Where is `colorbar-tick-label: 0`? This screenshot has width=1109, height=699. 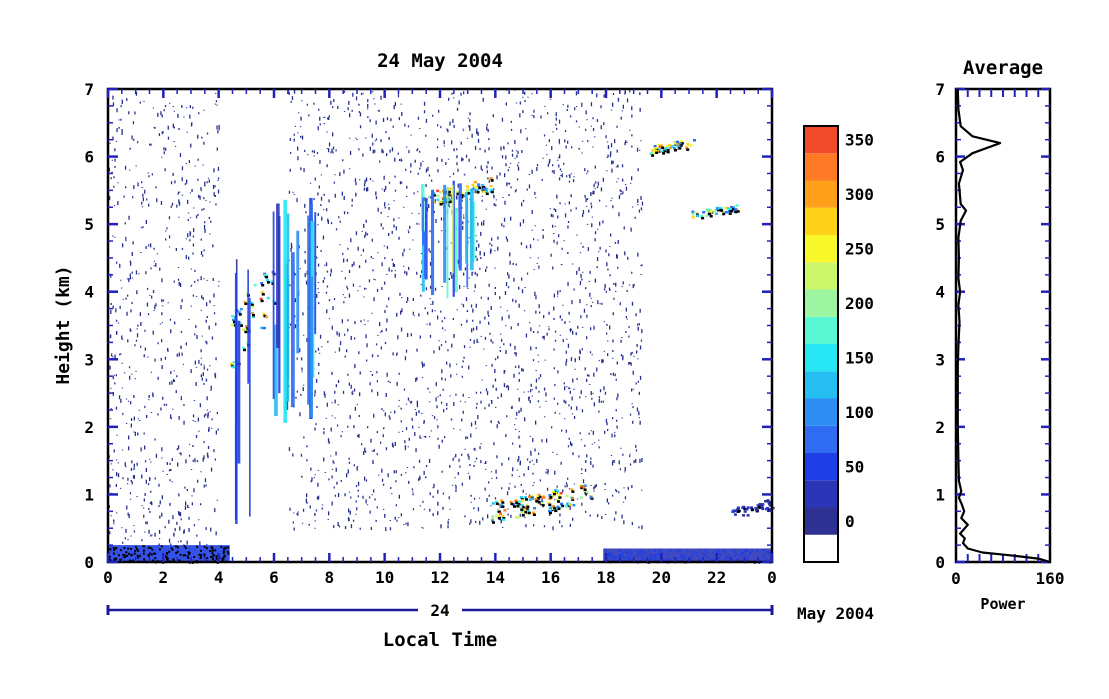
colorbar-tick-label: 0 is located at coordinates (850, 521).